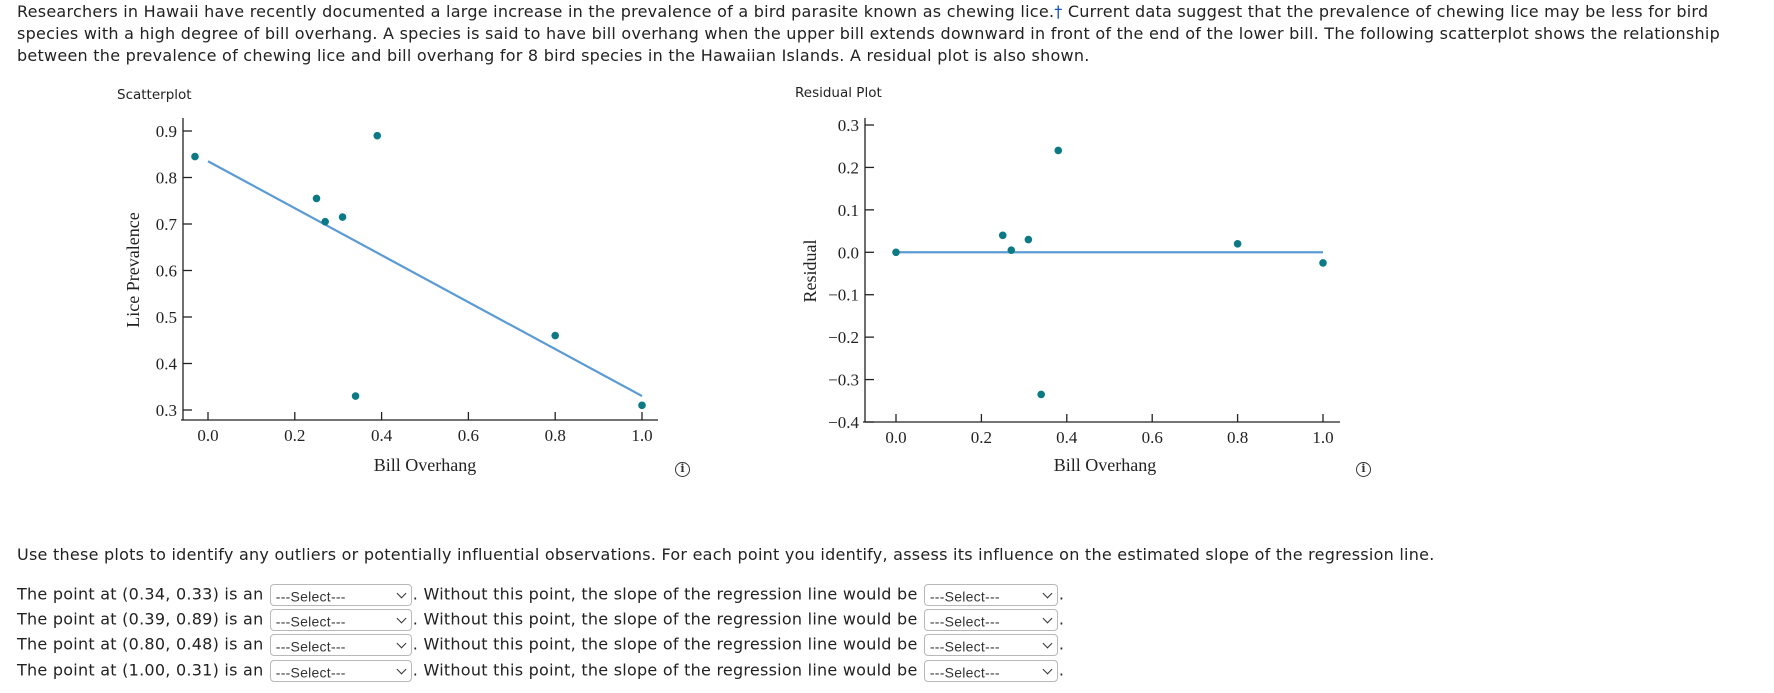  What do you see at coordinates (555, 435) in the screenshot?
I see `scatter-x-tick-label: 0.8` at bounding box center [555, 435].